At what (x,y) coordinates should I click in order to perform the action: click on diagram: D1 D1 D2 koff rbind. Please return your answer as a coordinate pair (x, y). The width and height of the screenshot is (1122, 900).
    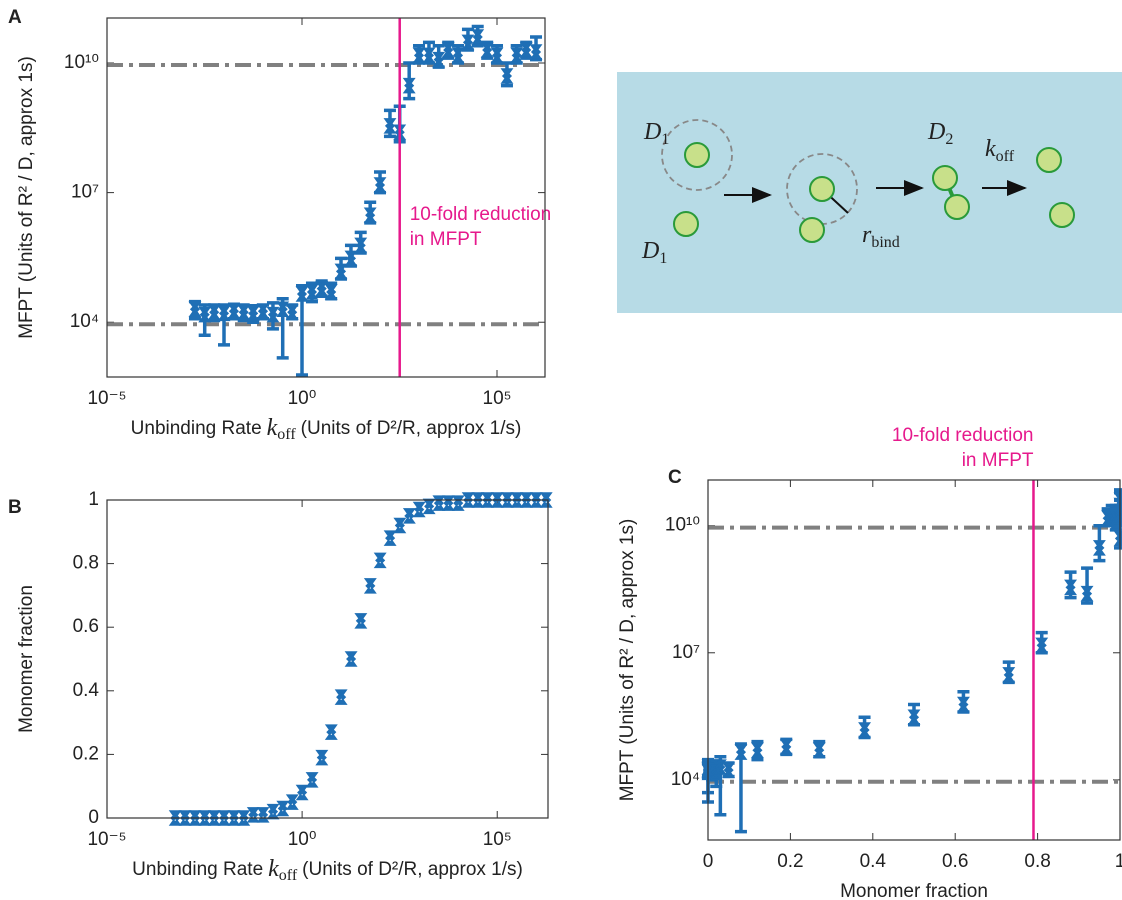
    Looking at the image, I should click on (869, 192).